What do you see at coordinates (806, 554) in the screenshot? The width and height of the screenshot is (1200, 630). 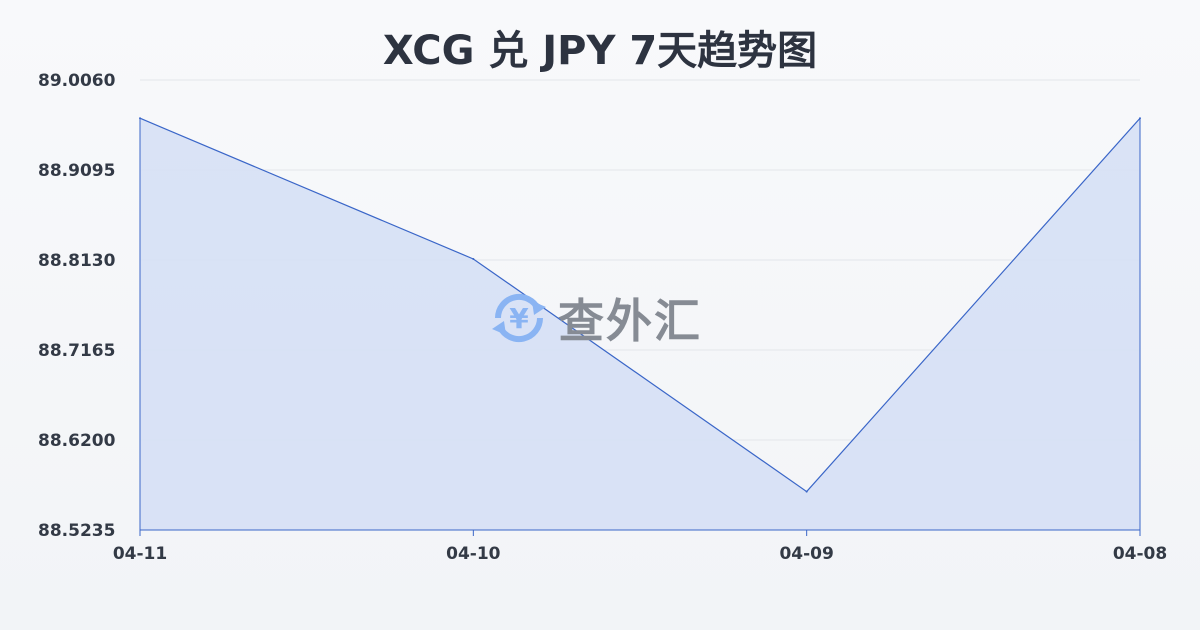 I see `x-tick-label: 04-09` at bounding box center [806, 554].